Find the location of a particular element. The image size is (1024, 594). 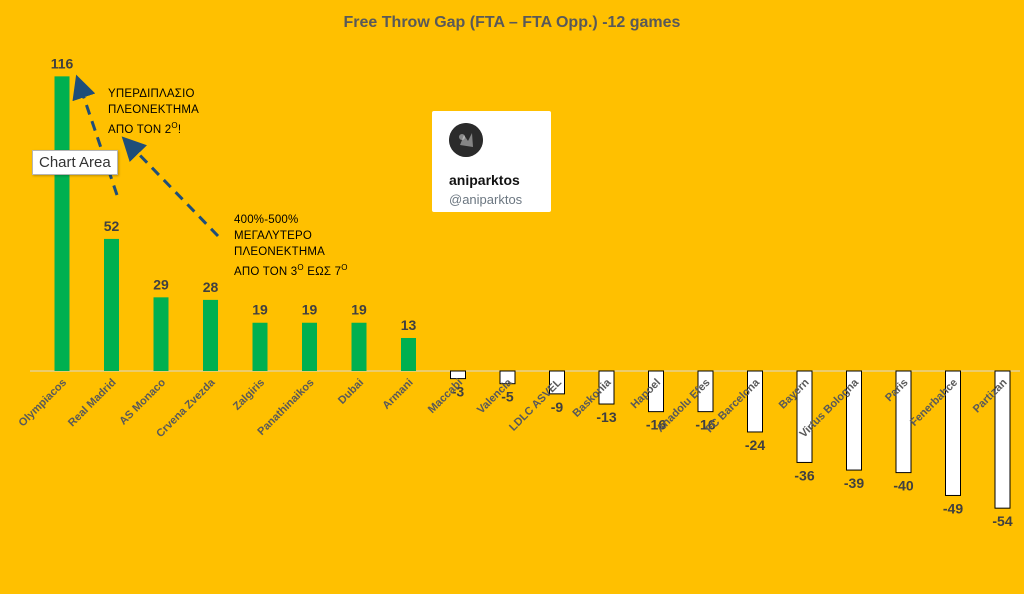

data-label: 116 is located at coordinates (62, 63).